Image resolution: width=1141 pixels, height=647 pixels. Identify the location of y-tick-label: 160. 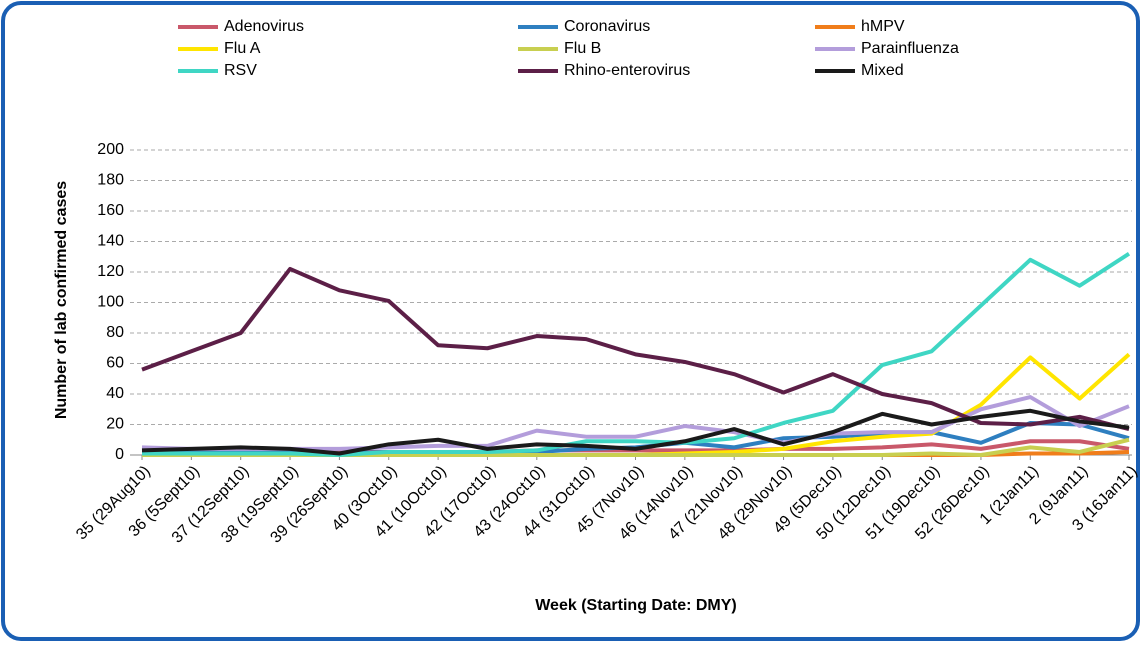
(110, 210).